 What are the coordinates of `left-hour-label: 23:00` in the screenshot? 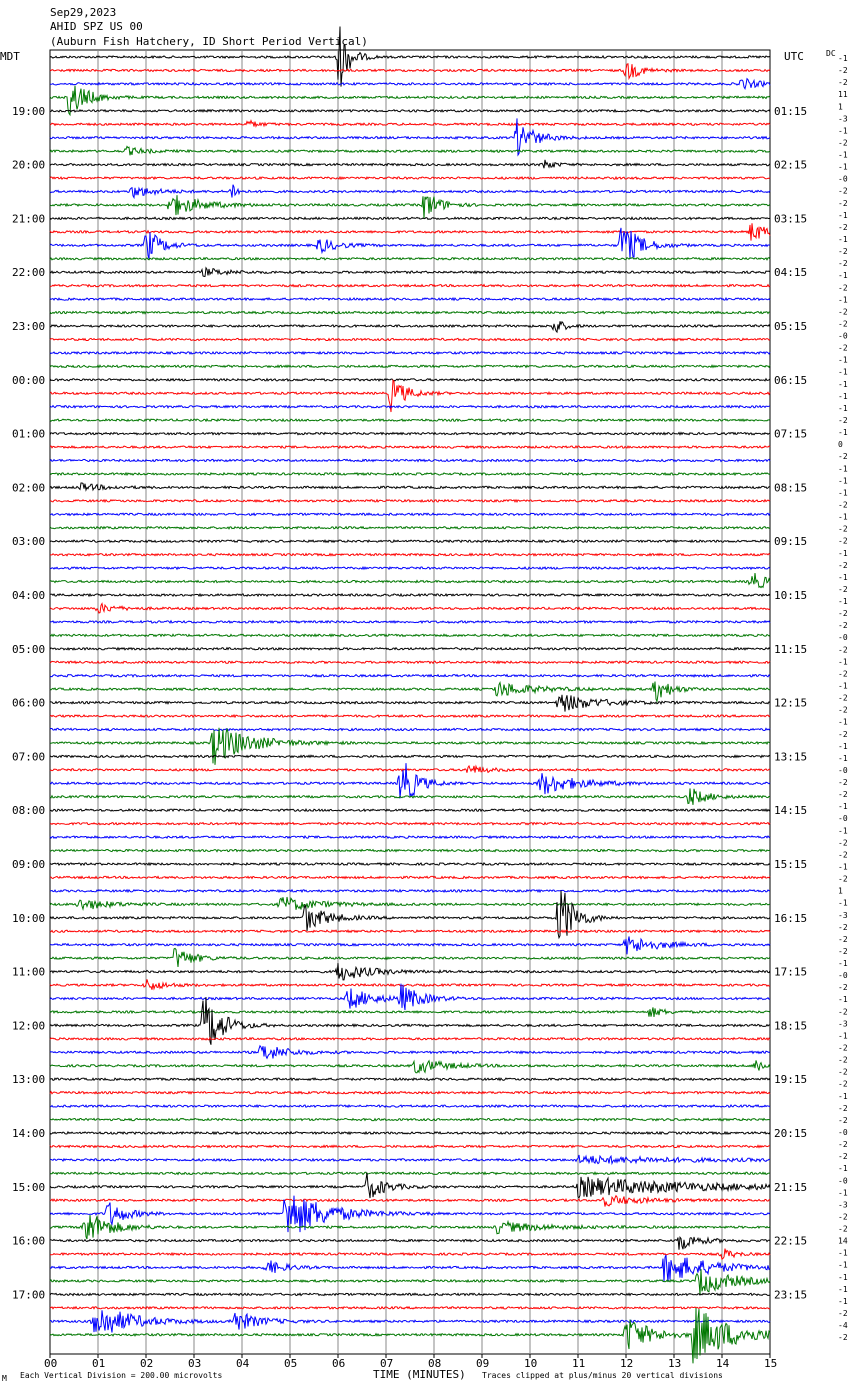 It's located at (28, 326).